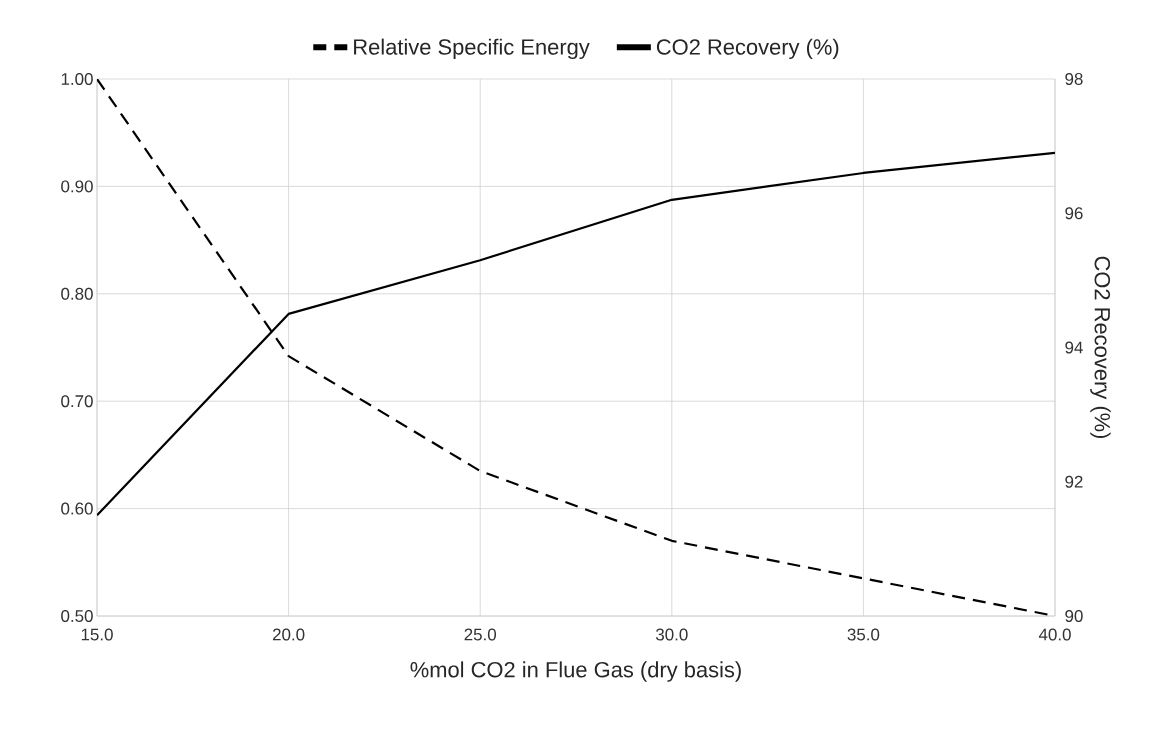 This screenshot has height=729, width=1172. Describe the element at coordinates (77, 186) in the screenshot. I see `y-tick-label: 0.90` at that location.